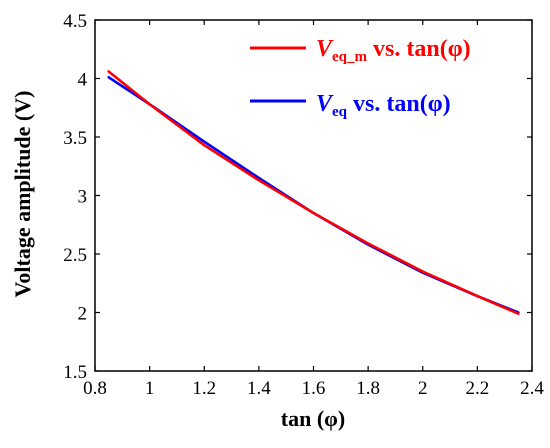 The height and width of the screenshot is (448, 550). What do you see at coordinates (75, 138) in the screenshot?
I see `y-tick-label: 3.5` at bounding box center [75, 138].